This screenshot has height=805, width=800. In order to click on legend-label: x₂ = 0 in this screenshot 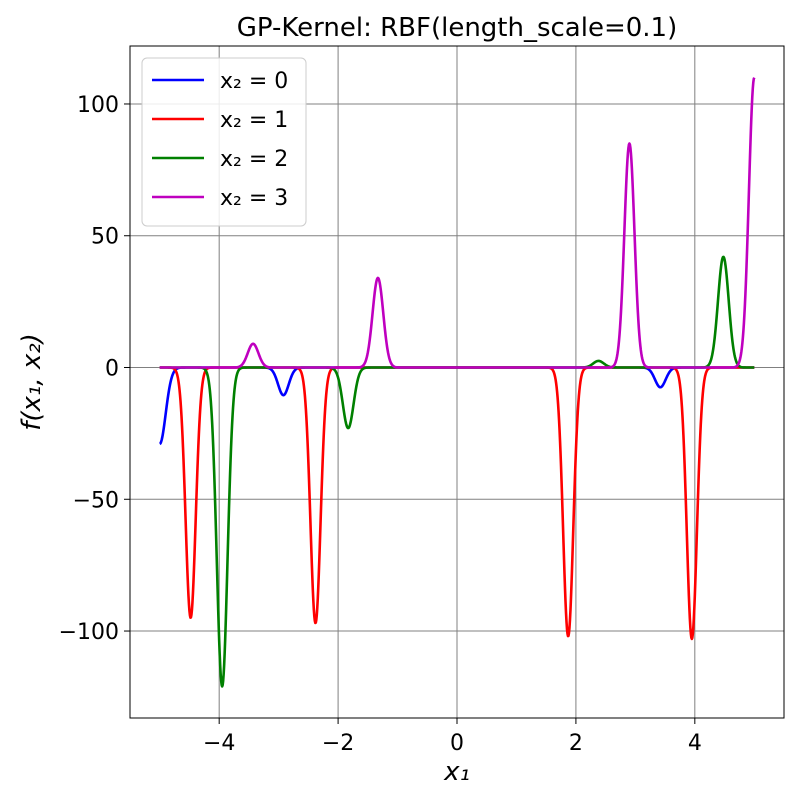, I will do `click(254, 81)`.